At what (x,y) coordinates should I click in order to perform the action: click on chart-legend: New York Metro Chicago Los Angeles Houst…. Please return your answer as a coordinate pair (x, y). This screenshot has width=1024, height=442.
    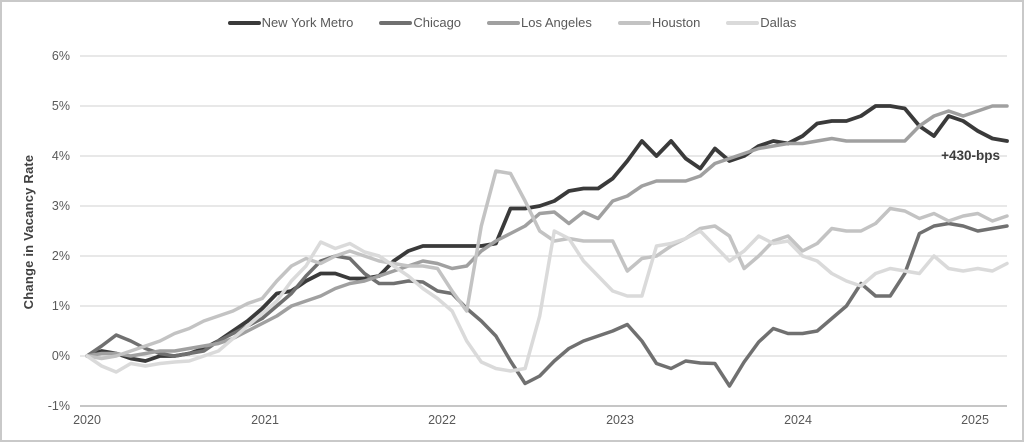
    Looking at the image, I should click on (512, 22).